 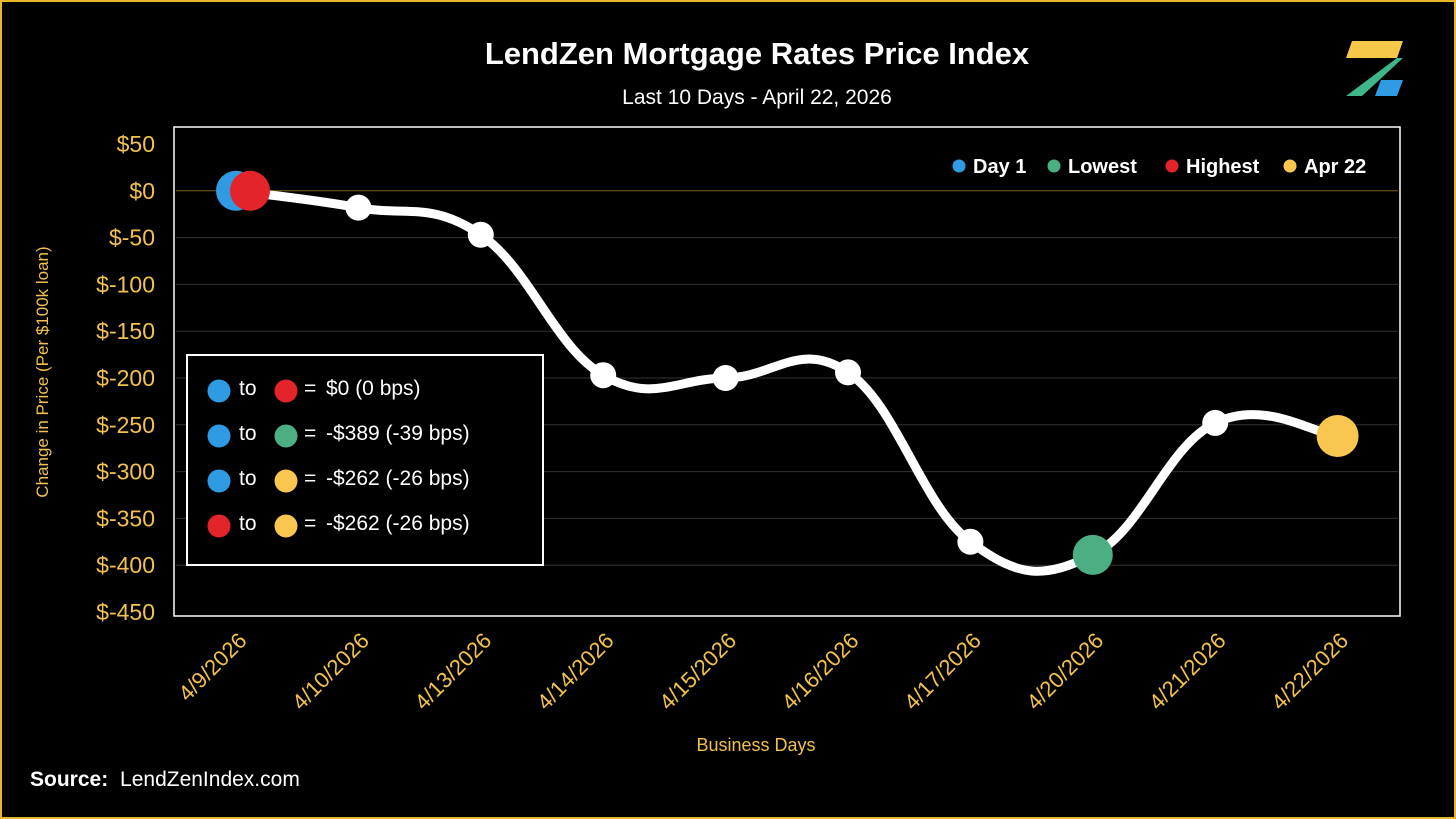 What do you see at coordinates (452, 671) in the screenshot?
I see `x-tick-label: 4/13/2026` at bounding box center [452, 671].